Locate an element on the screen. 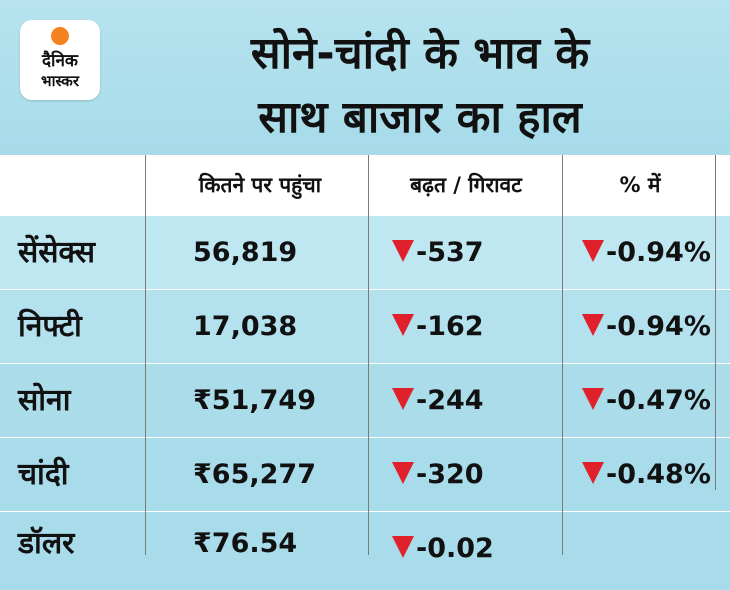  header-percent: % में is located at coordinates (640, 185).